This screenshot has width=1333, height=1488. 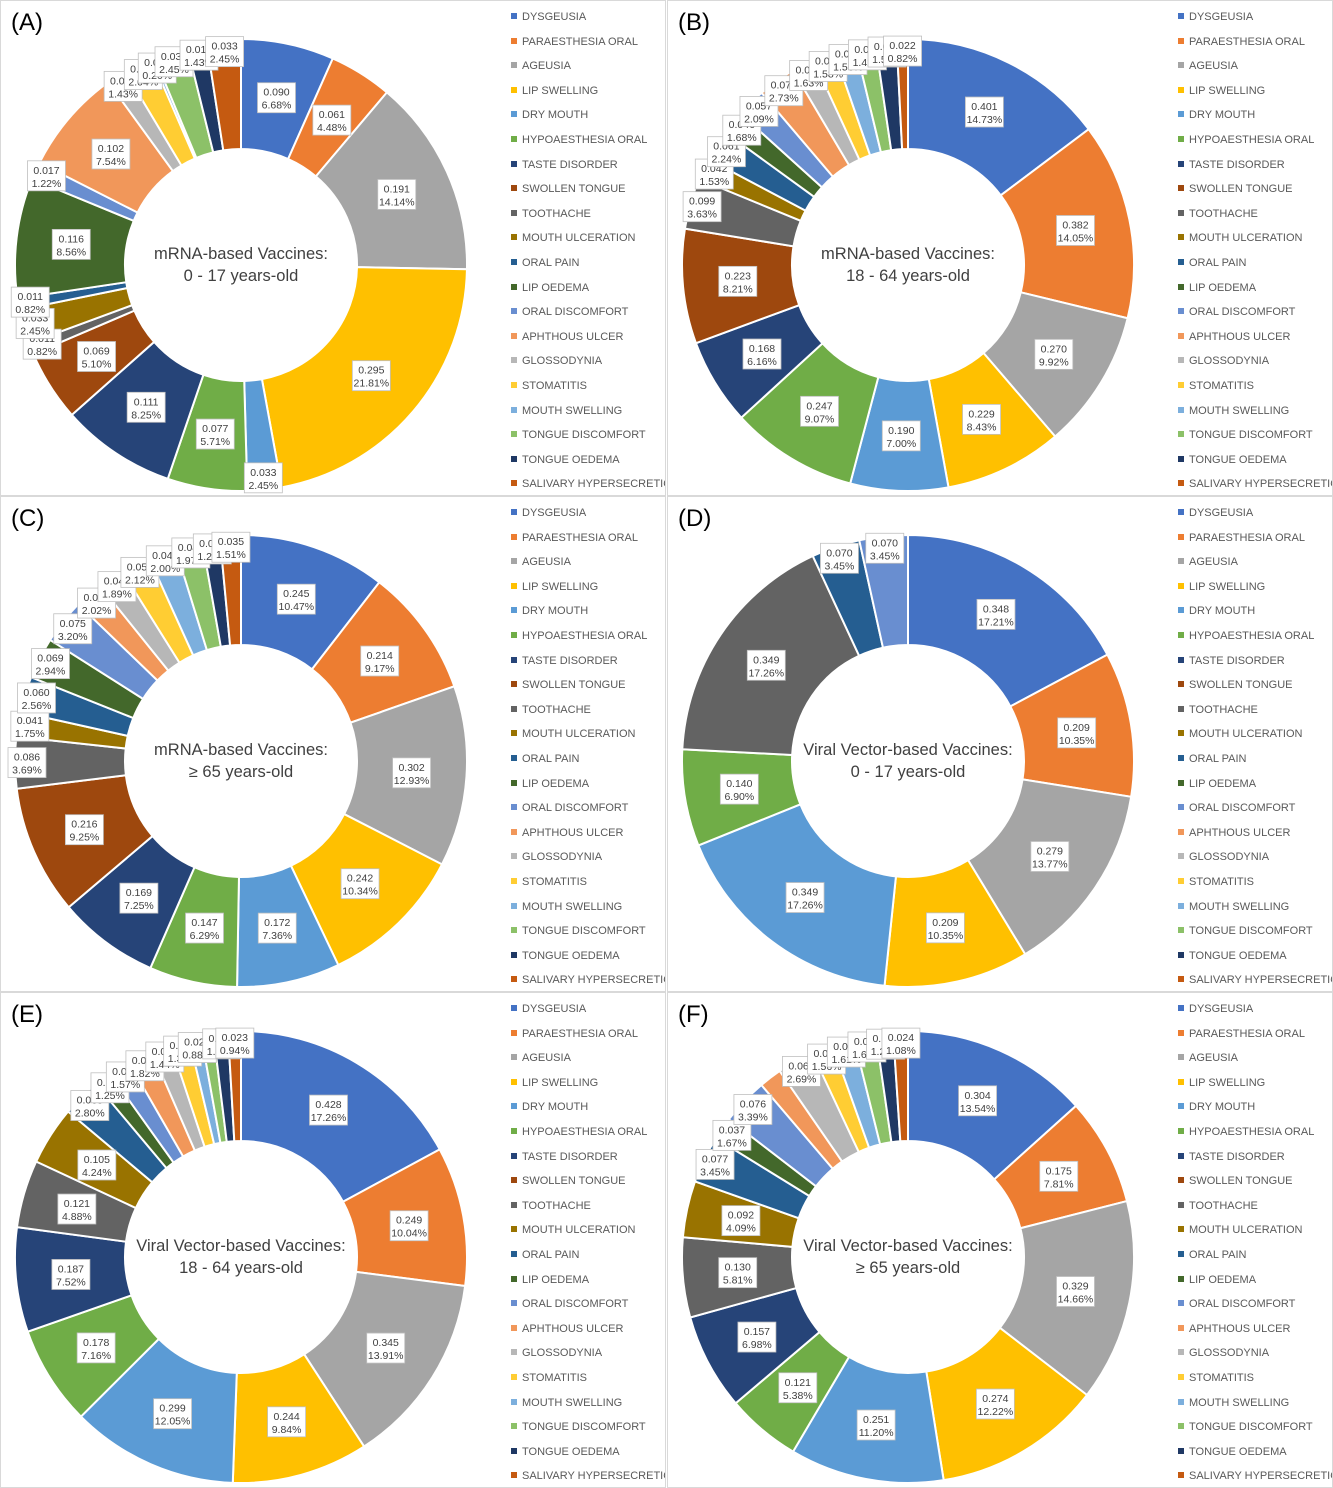 What do you see at coordinates (1221, 385) in the screenshot?
I see `legend-label: STOMATITIS` at bounding box center [1221, 385].